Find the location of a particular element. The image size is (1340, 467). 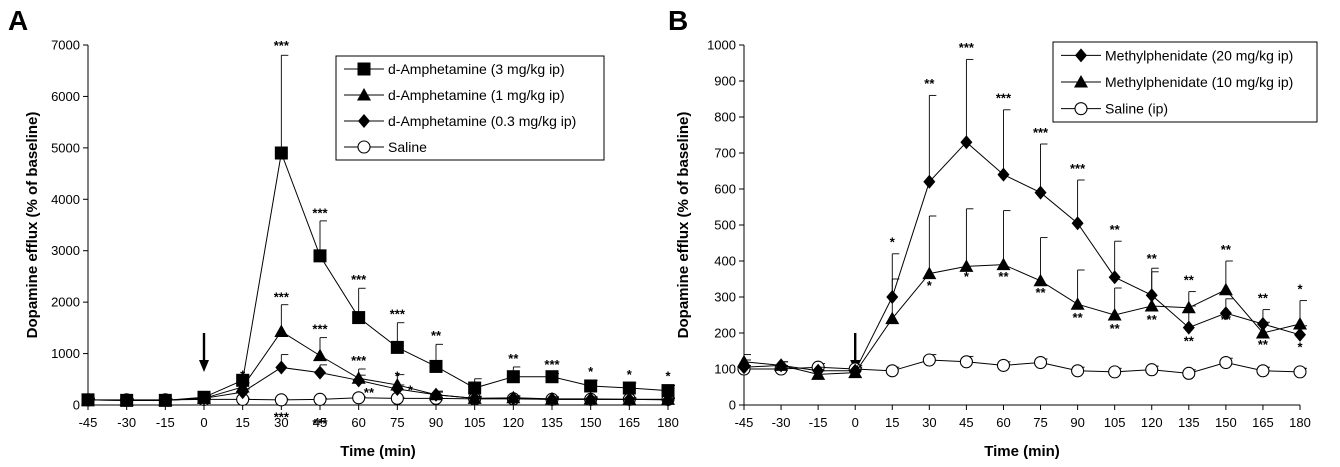

legend-label: d-Amphetamine (1 mg/kg ip) is located at coordinates (476, 95).